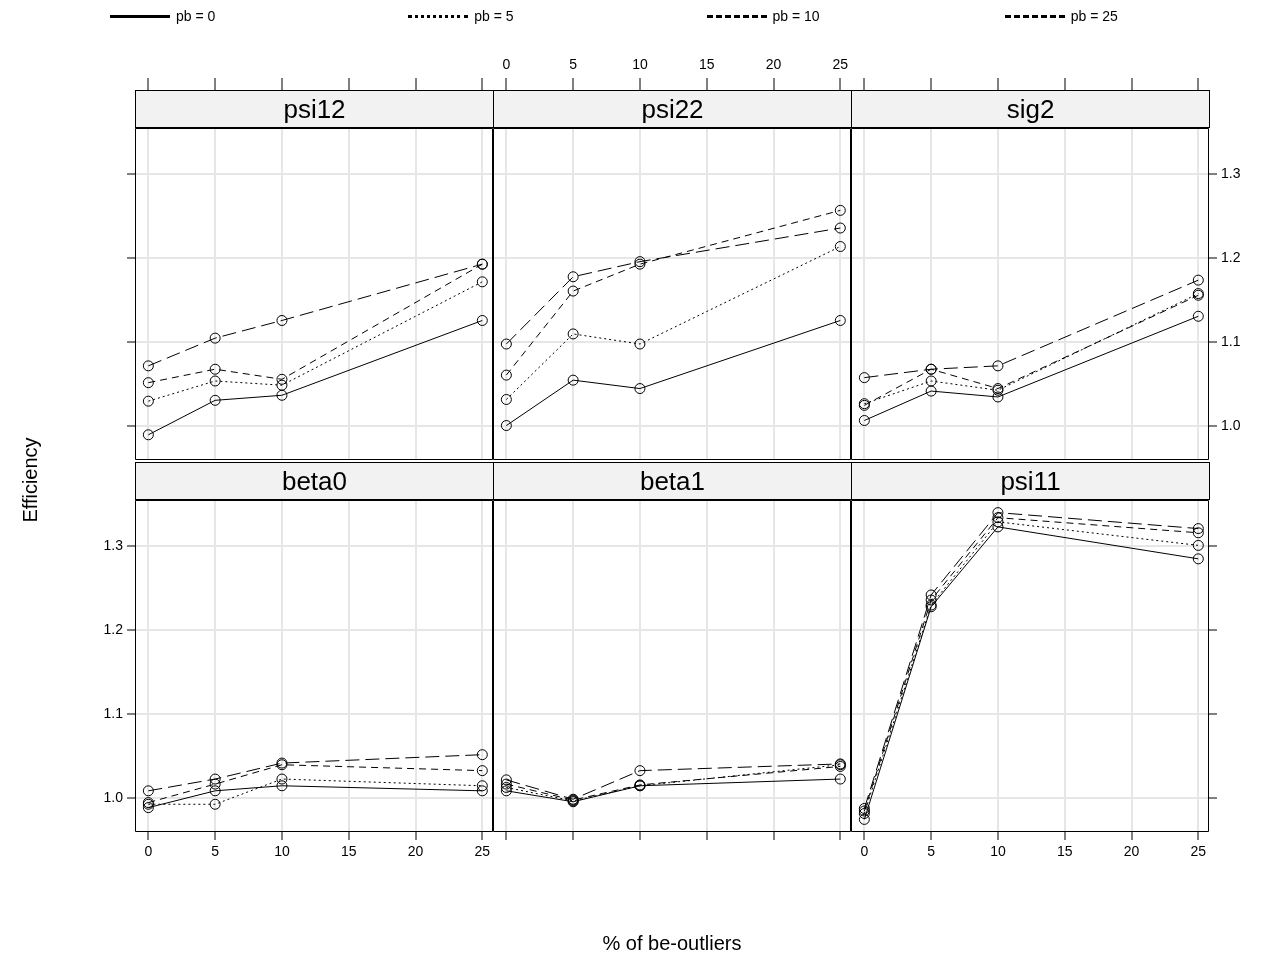  Describe the element at coordinates (796, 16) in the screenshot. I see `legend-label: pb = 10` at that location.